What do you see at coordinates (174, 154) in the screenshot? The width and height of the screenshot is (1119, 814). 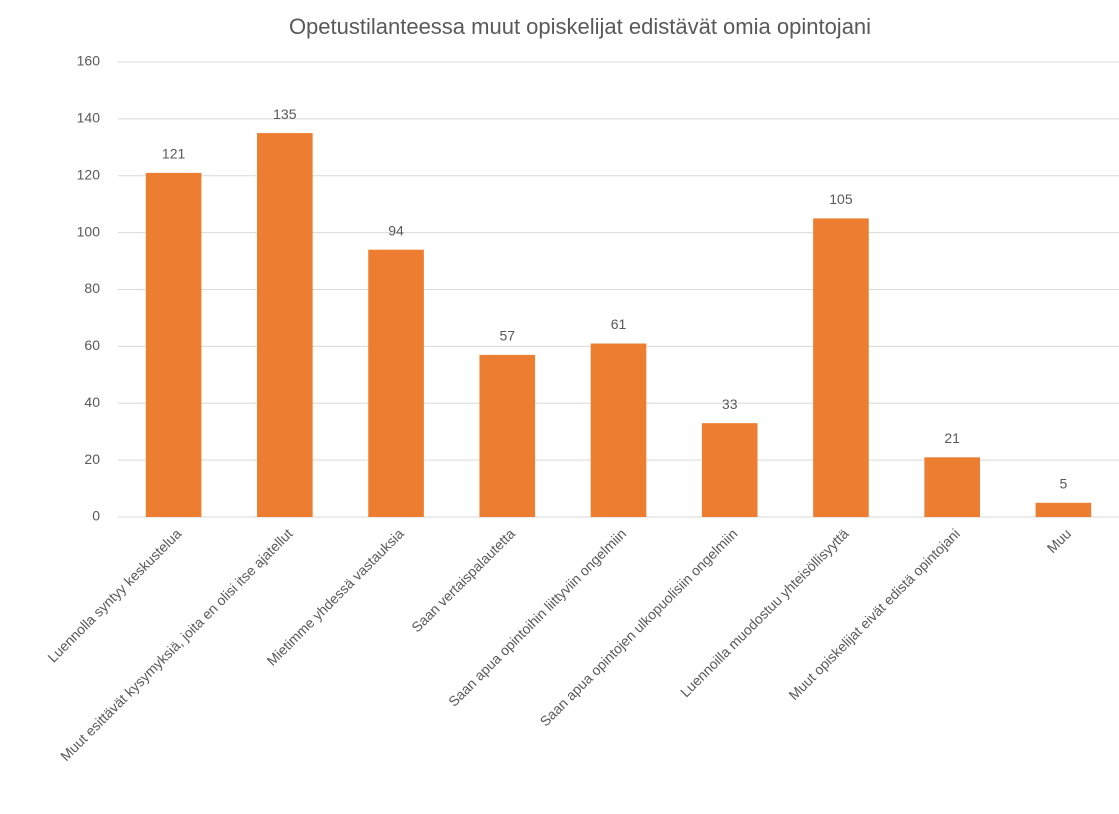 I see `data-label: 121` at bounding box center [174, 154].